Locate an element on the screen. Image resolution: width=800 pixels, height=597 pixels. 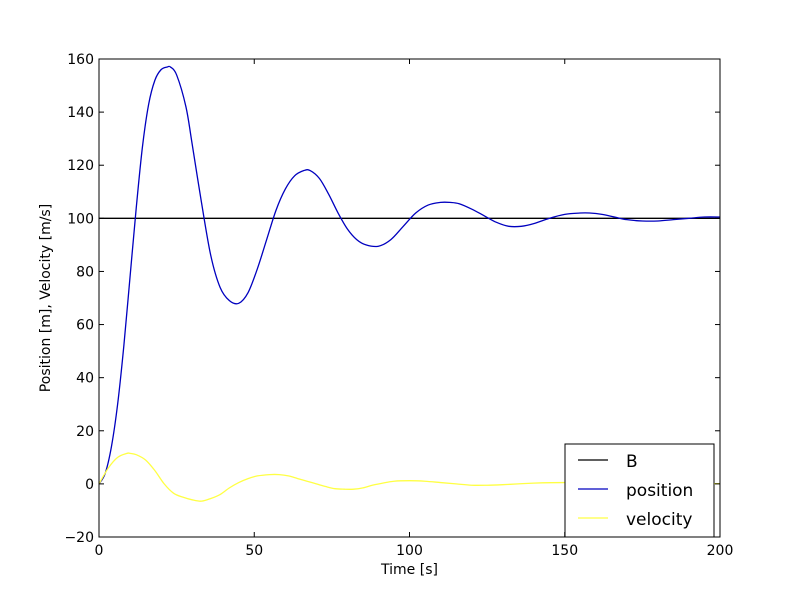
y-tick-label: −20 is located at coordinates (79, 538).